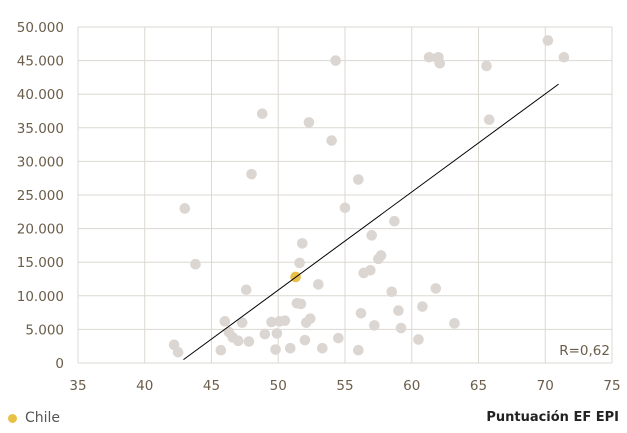 The height and width of the screenshot is (433, 627). Describe the element at coordinates (40, 129) in the screenshot. I see `y-tick-label: 35.000` at that location.